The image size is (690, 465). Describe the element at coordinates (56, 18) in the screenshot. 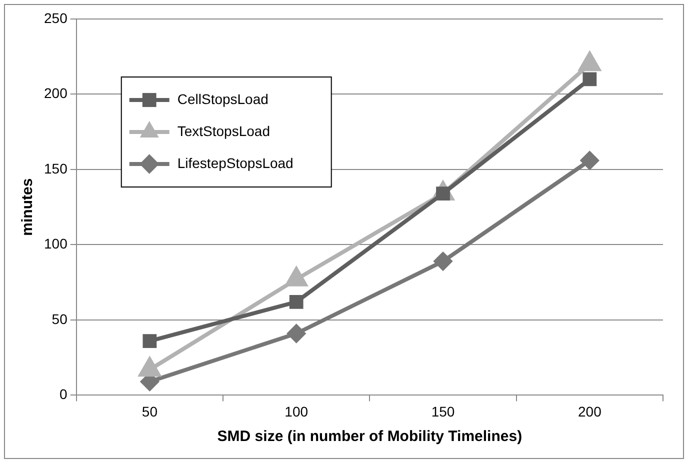

I see `y-tick-label: 250` at that location.